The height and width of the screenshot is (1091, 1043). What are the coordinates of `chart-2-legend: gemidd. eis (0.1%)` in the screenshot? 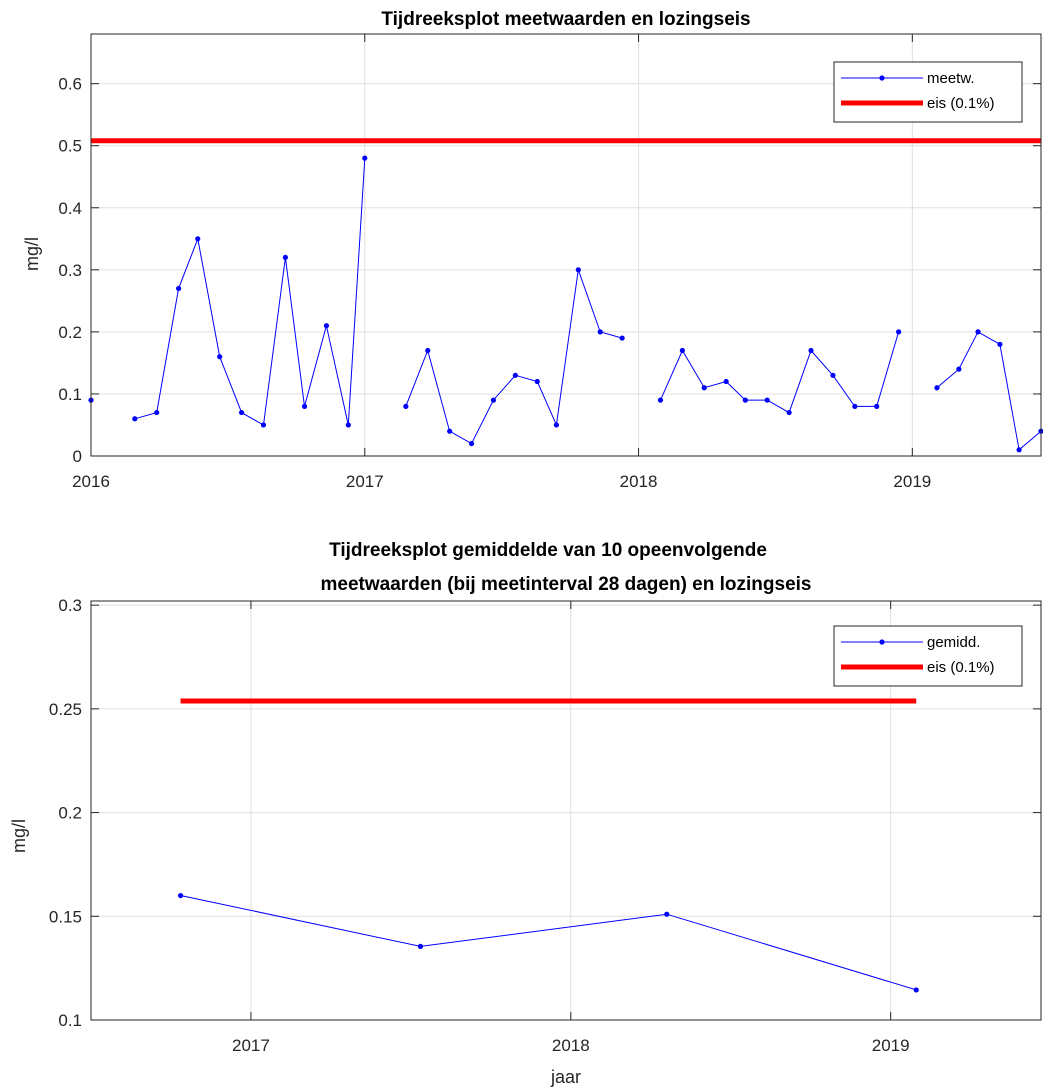 It's located at (928, 656).